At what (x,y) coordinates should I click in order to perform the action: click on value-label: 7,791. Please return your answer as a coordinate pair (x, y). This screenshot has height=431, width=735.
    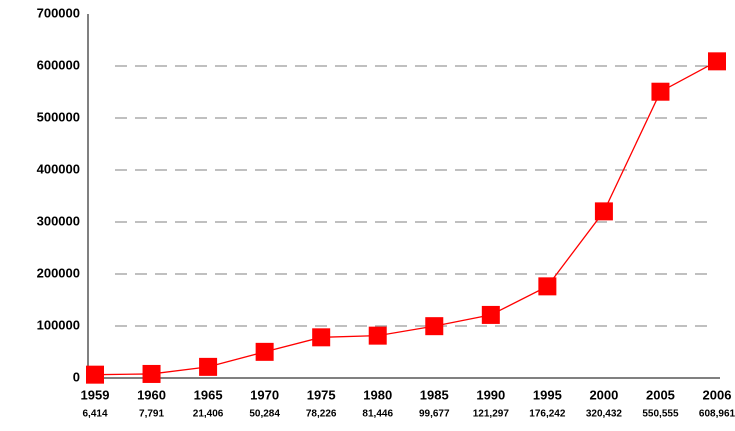
    Looking at the image, I should click on (151, 414).